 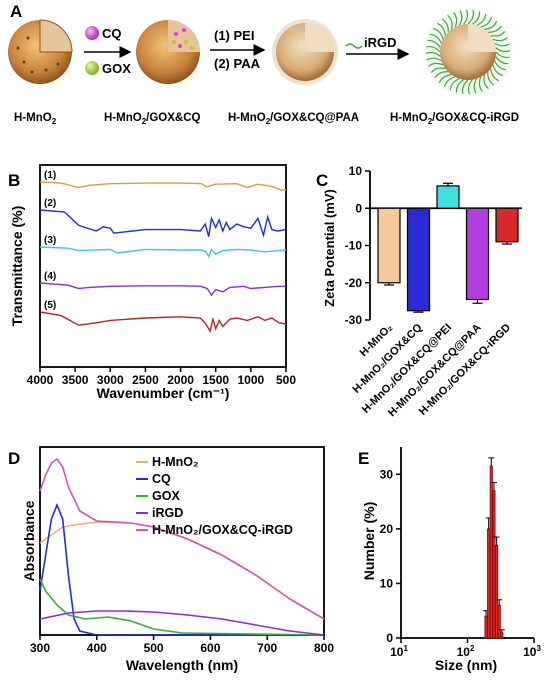 I want to click on uv-legend-entry: GOX, so click(x=166, y=496).